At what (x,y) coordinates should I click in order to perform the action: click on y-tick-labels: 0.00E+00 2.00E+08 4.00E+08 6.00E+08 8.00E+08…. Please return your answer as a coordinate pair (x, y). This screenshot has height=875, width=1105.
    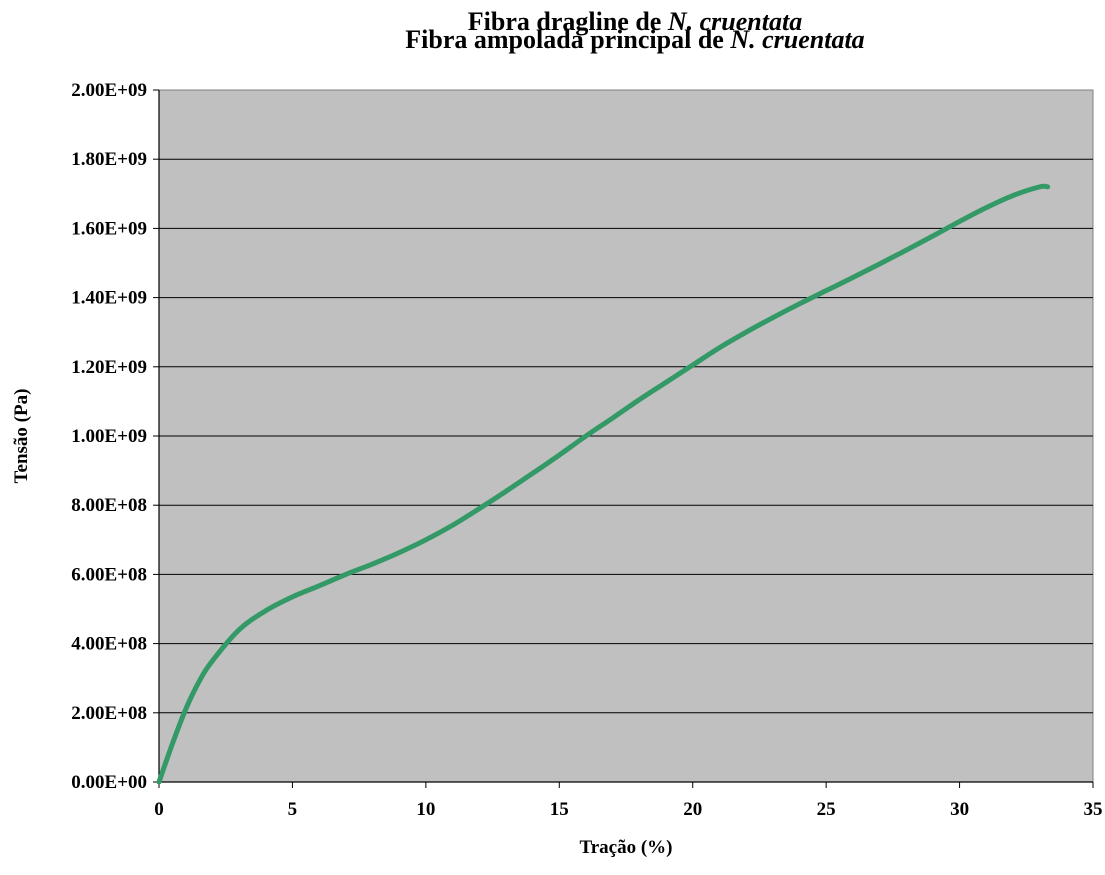
    Looking at the image, I should click on (109, 436).